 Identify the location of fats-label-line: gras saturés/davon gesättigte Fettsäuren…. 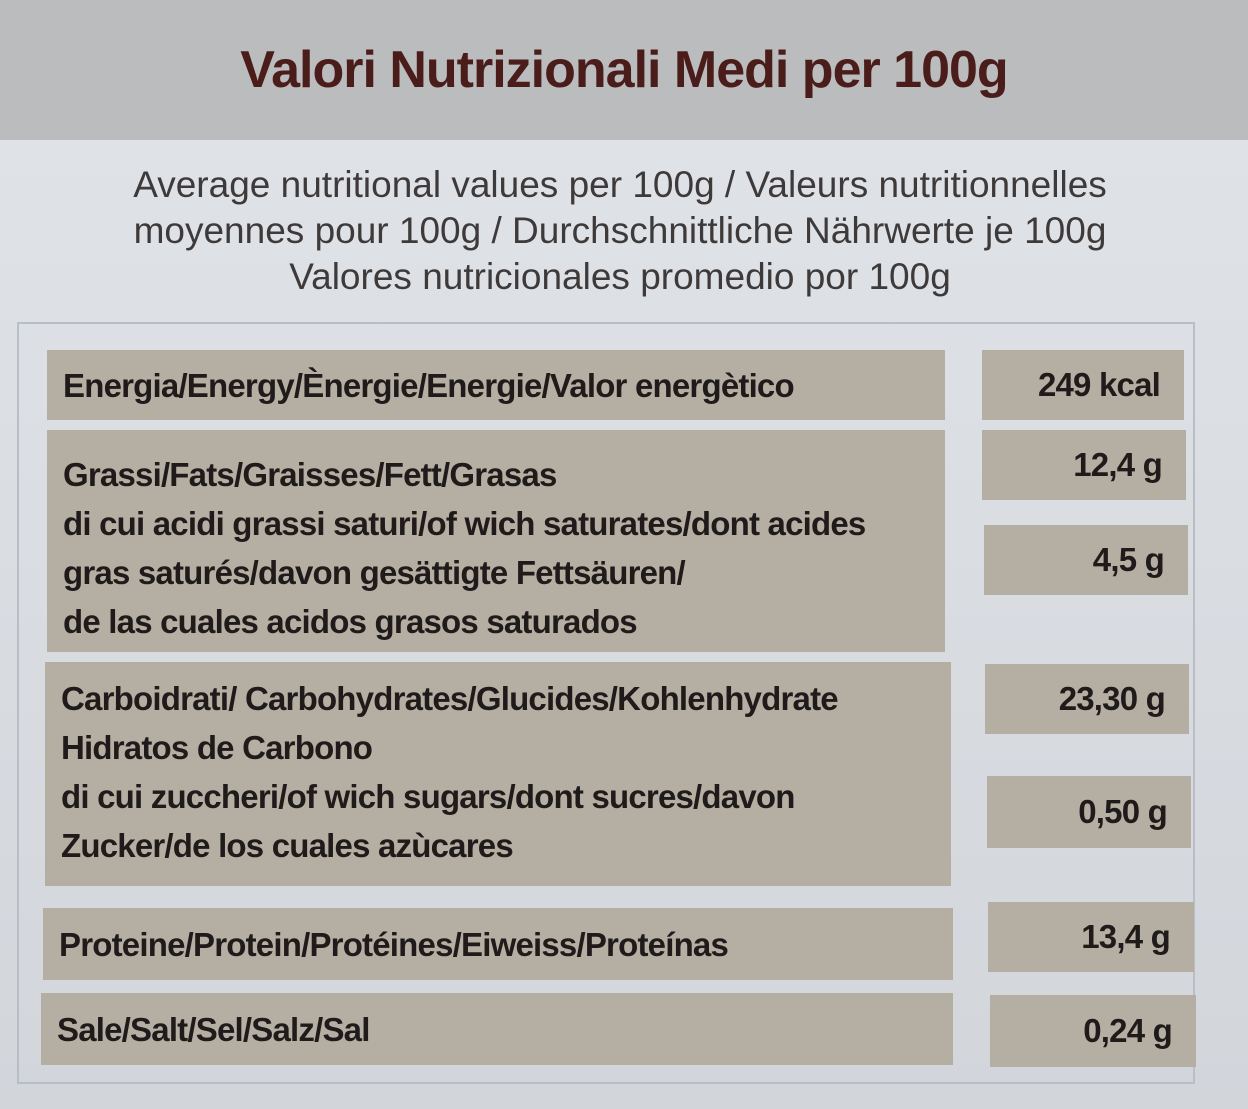
(374, 572).